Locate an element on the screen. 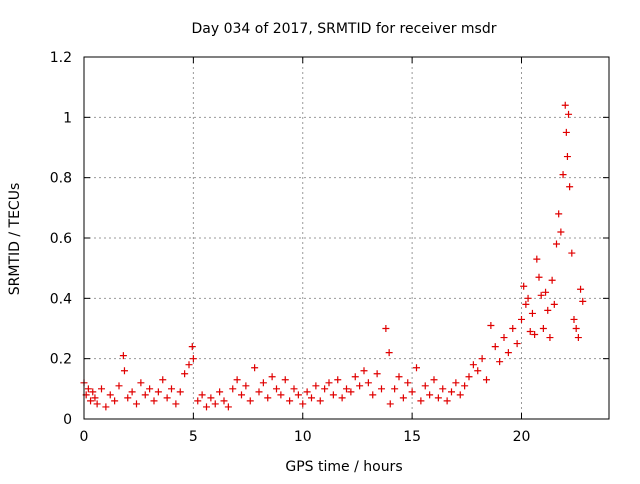 The width and height of the screenshot is (640, 484). x-tick-label: 10 is located at coordinates (303, 437).